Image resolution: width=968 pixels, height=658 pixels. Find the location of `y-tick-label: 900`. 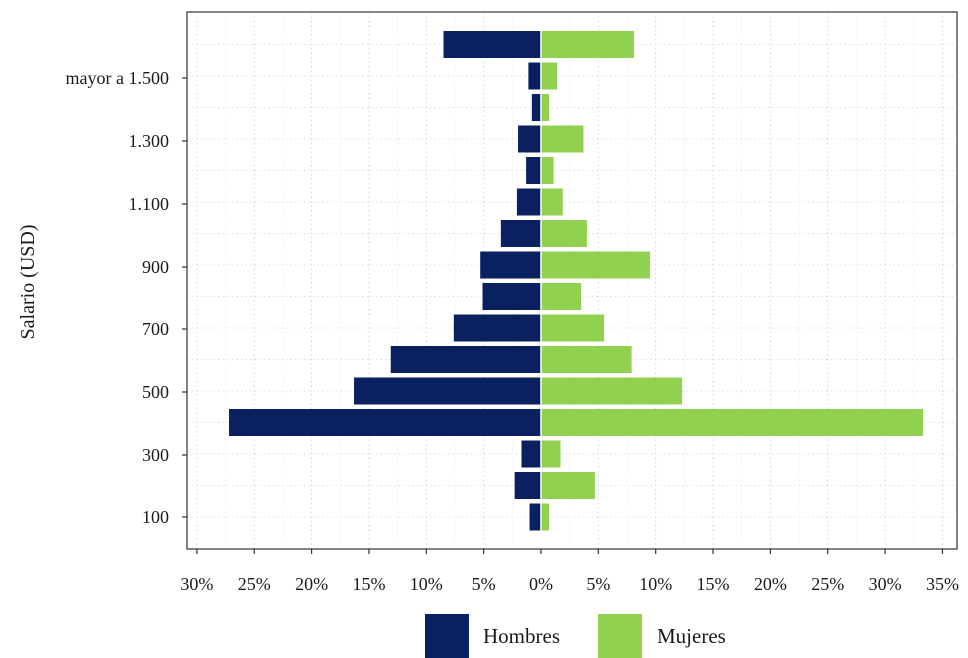

y-tick-label: 900 is located at coordinates (155, 267).